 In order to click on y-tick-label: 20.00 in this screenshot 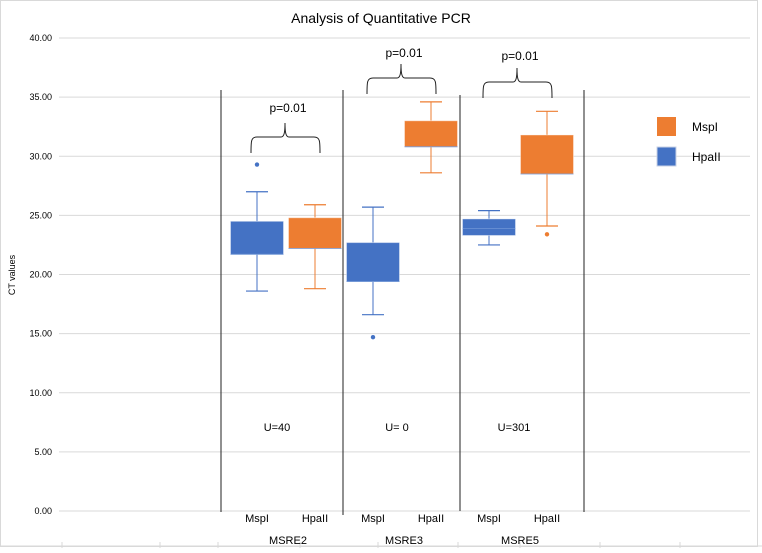, I will do `click(40, 275)`.